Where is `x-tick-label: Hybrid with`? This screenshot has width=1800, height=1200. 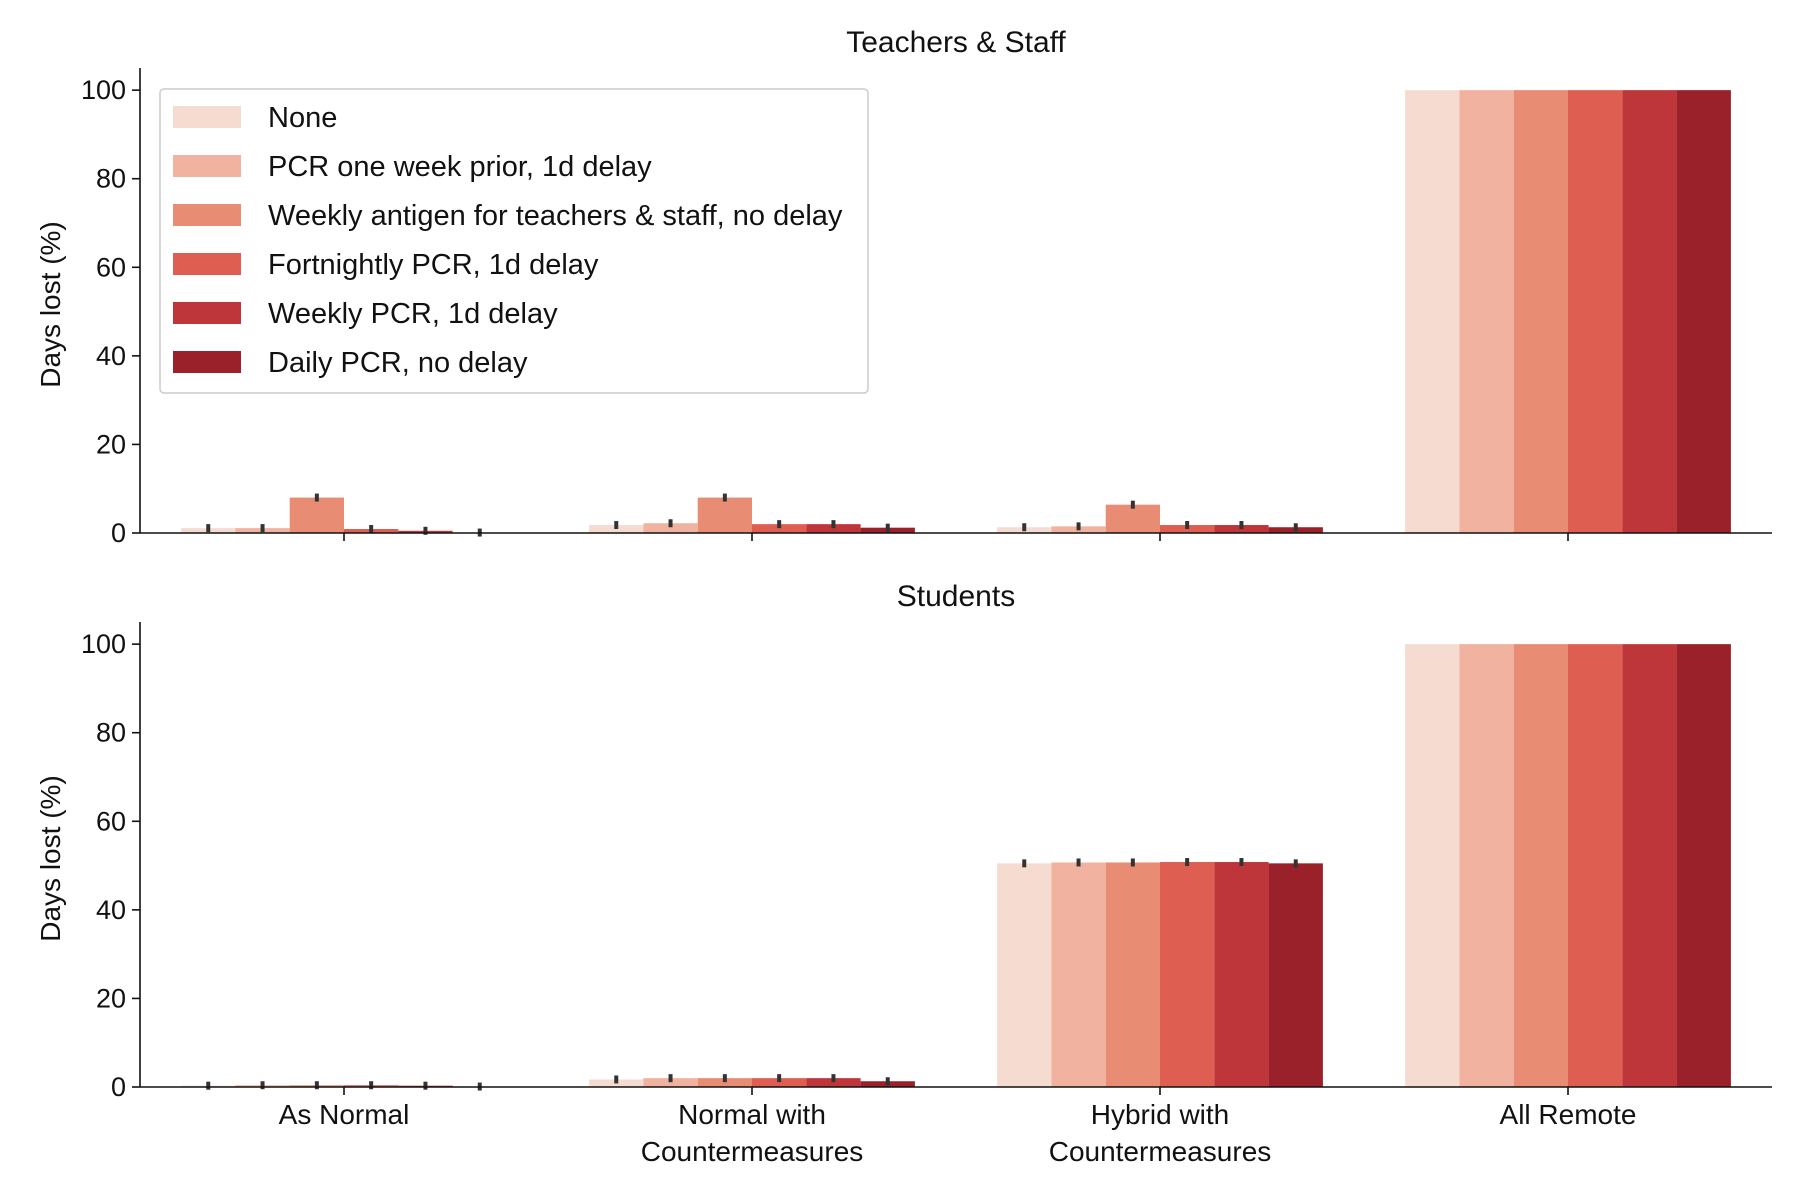 x-tick-label: Hybrid with is located at coordinates (1160, 1114).